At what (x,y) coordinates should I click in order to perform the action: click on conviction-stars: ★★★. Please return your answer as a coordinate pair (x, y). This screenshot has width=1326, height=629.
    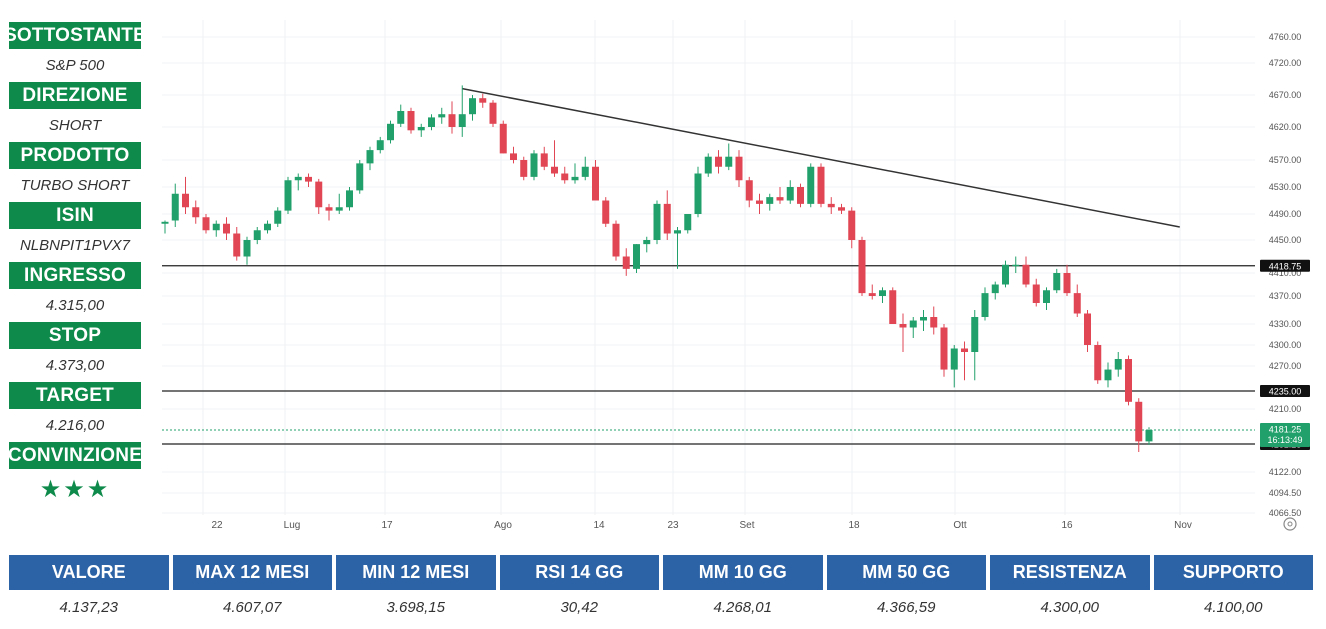
    Looking at the image, I should click on (75, 489).